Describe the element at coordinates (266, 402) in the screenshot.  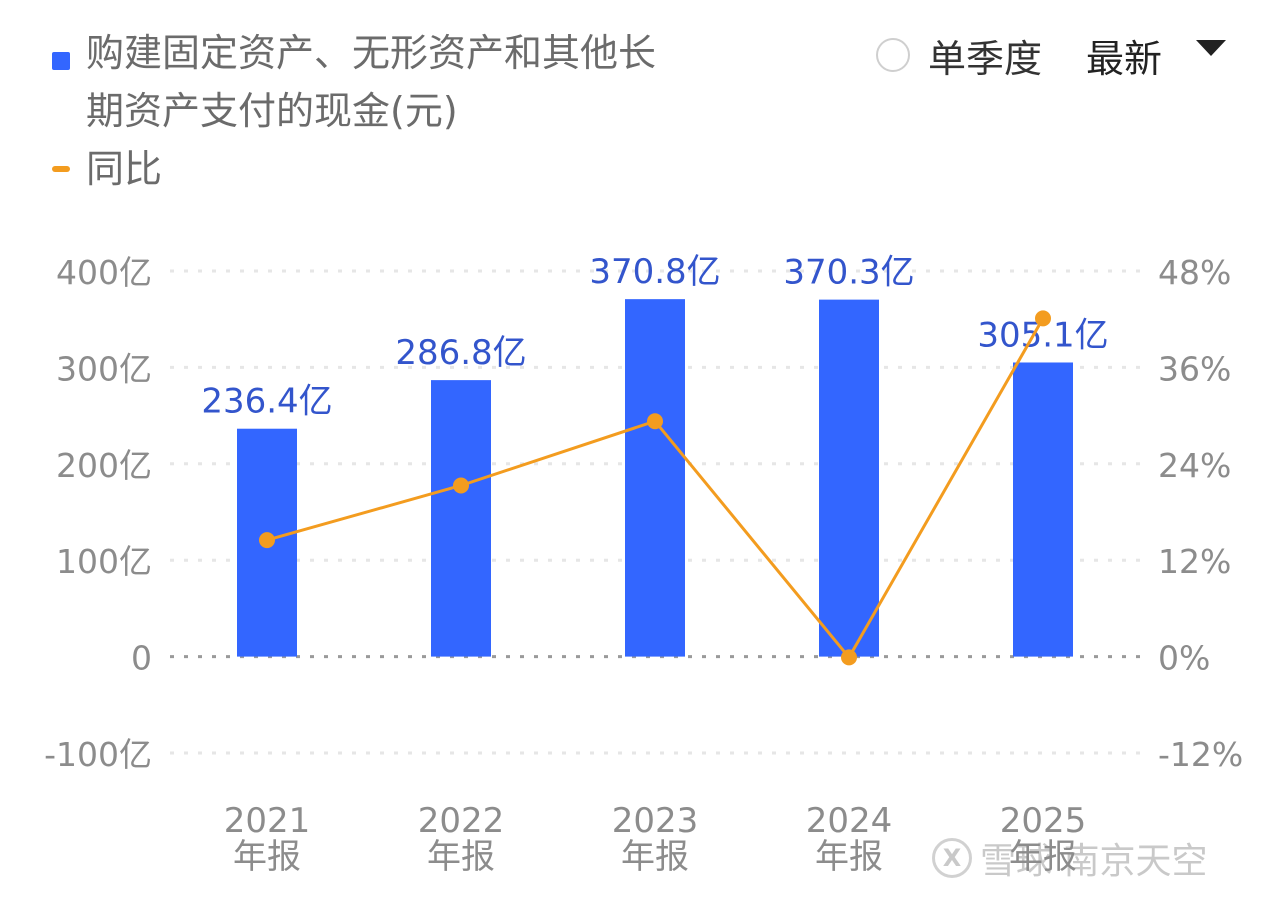
I see `bar-value-label: 236.4亿` at that location.